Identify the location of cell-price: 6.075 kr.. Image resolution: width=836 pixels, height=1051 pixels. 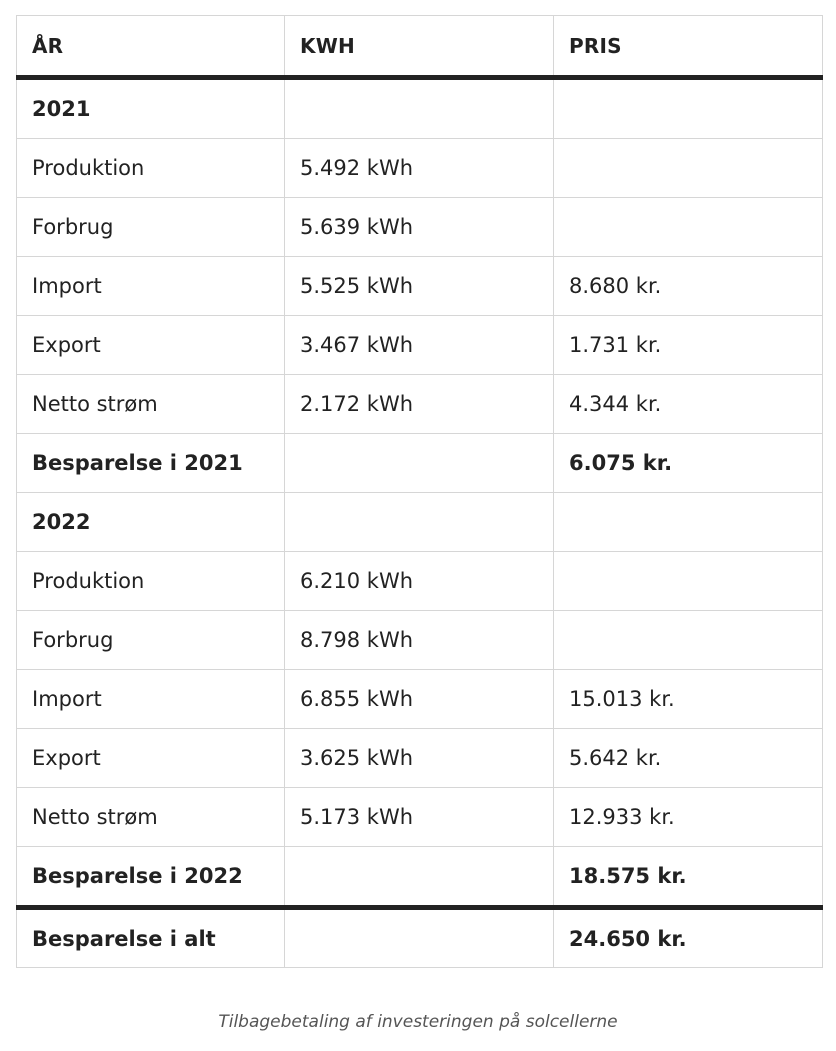
(688, 463).